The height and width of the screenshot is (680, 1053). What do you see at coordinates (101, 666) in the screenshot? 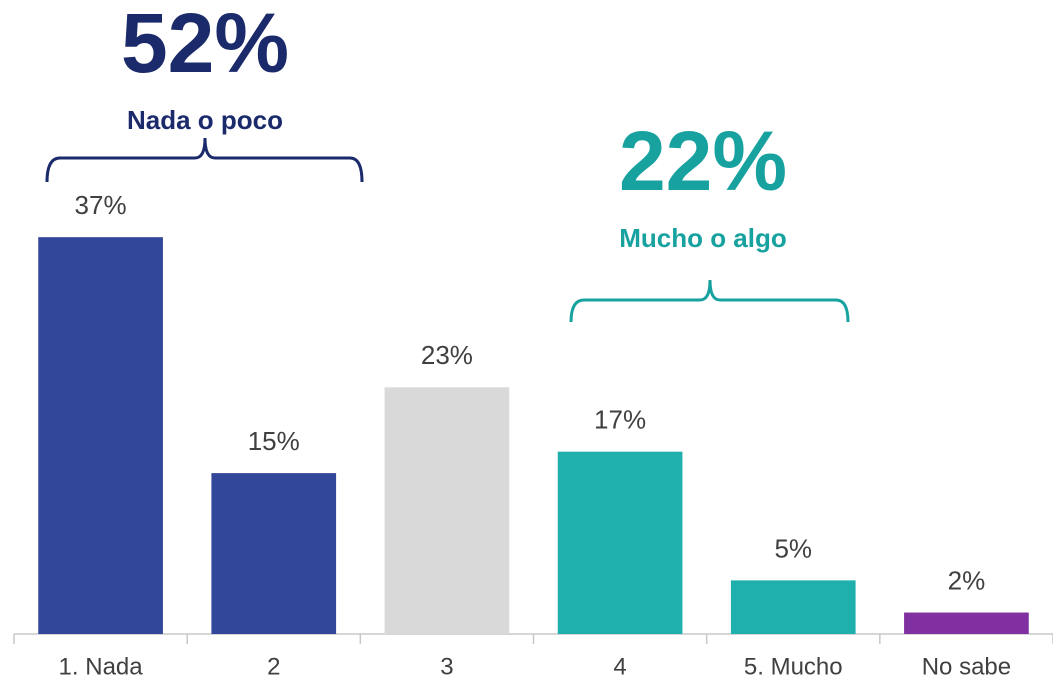
I see `x-tick-label: 1. Nada` at bounding box center [101, 666].